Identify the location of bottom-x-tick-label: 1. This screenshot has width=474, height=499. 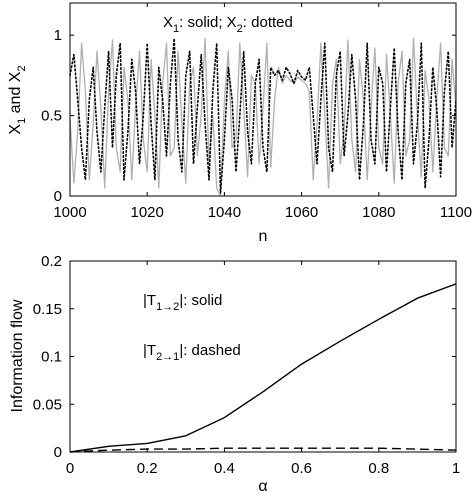
(456, 468).